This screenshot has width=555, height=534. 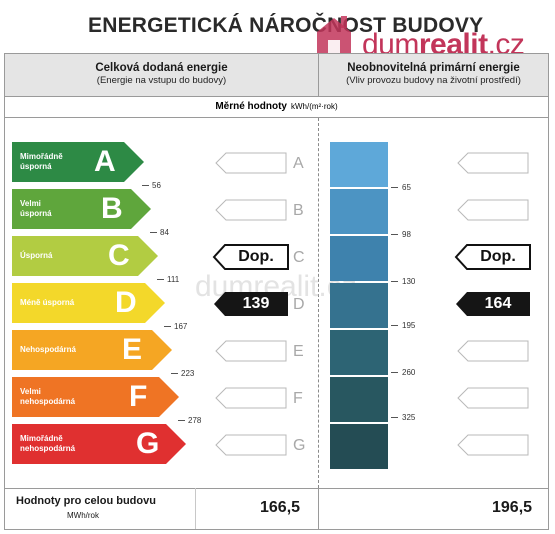 I want to click on right-threshold: 195, so click(x=403, y=325).